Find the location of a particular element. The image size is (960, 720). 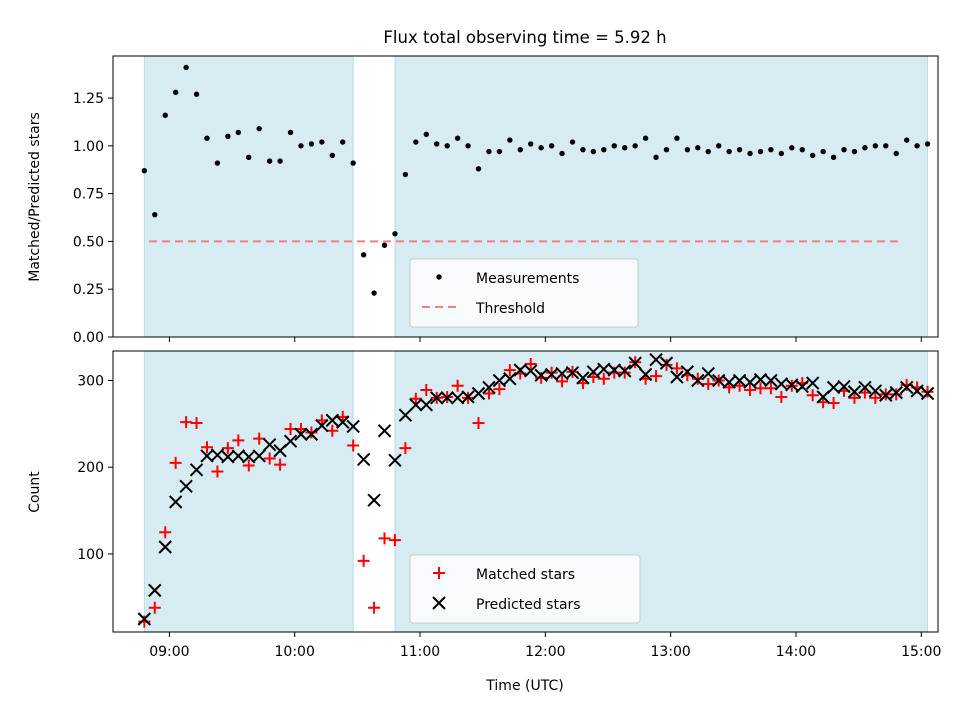

x-tick-label: 12:00 is located at coordinates (545, 652).